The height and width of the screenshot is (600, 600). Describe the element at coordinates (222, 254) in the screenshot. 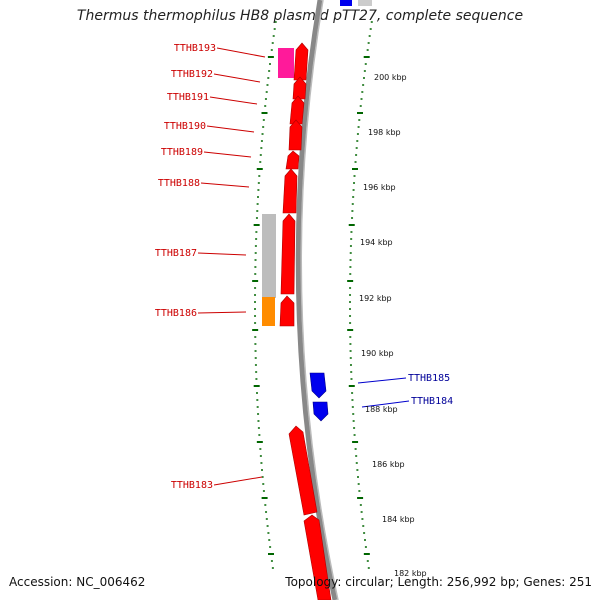

I see `leader-tthb187` at that location.